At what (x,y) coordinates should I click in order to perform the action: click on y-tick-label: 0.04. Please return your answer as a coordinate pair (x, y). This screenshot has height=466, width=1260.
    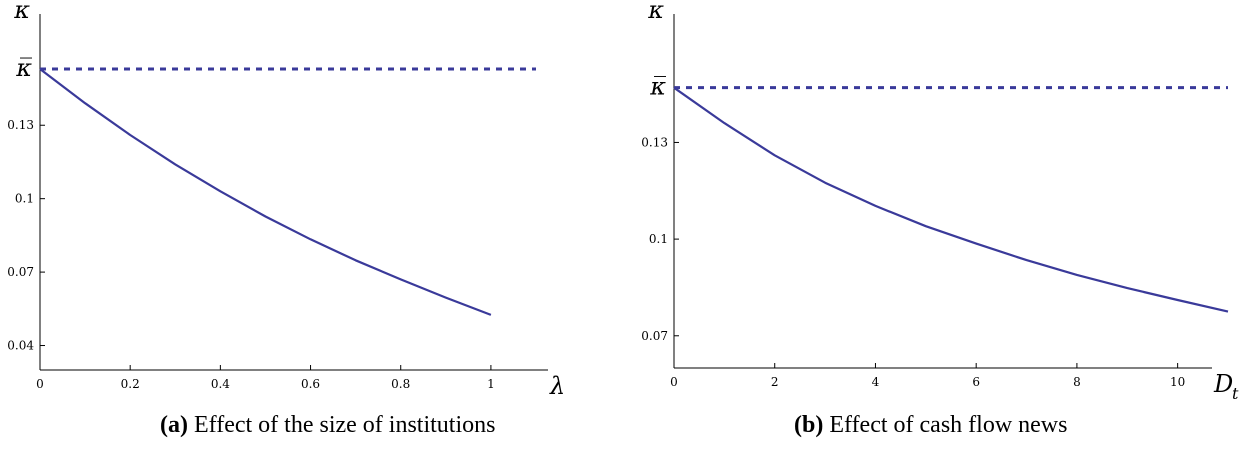
    Looking at the image, I should click on (20, 346).